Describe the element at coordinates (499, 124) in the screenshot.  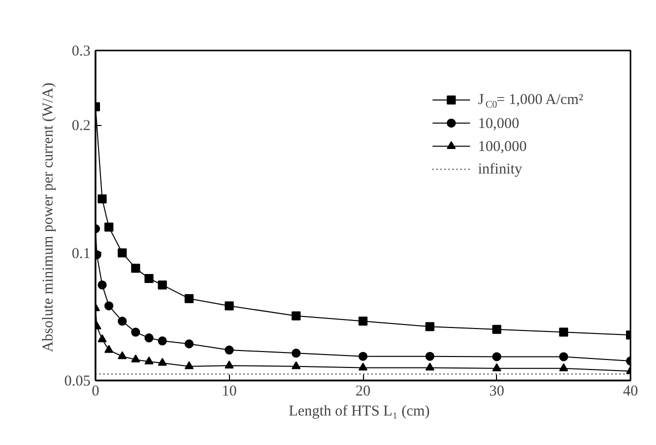
I see `legend-label: 10,000` at that location.